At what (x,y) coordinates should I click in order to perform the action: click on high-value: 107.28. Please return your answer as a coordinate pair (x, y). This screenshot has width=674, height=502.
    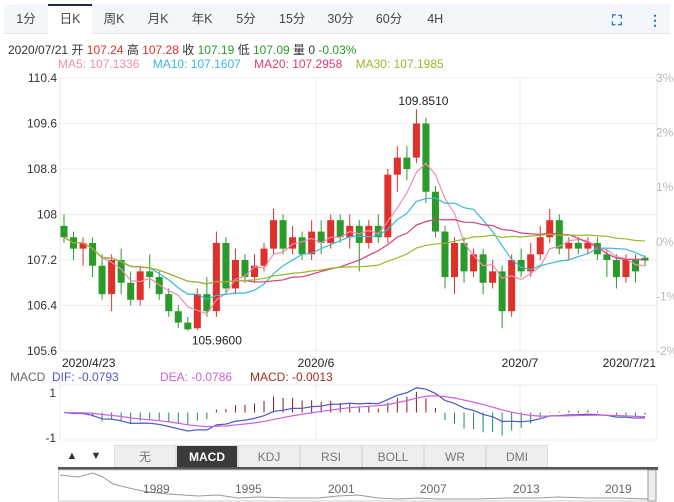
    Looking at the image, I should click on (160, 50).